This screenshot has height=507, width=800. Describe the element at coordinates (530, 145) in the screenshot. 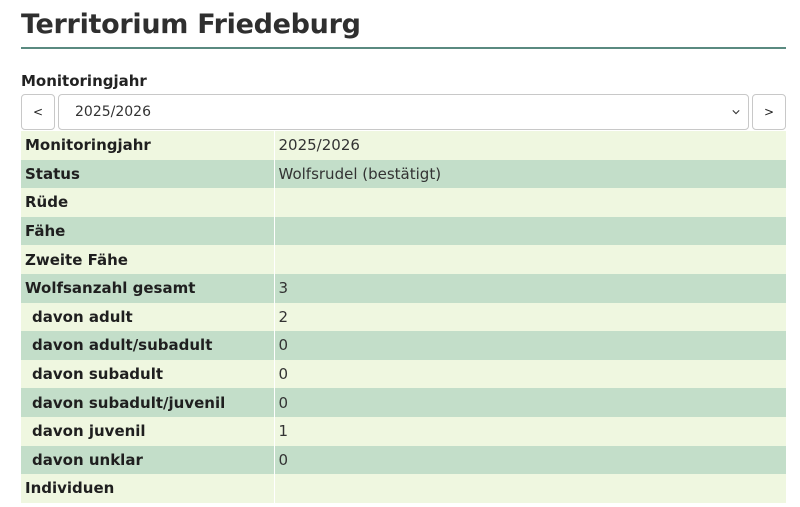

I see `row-value: 2025/2026` at that location.